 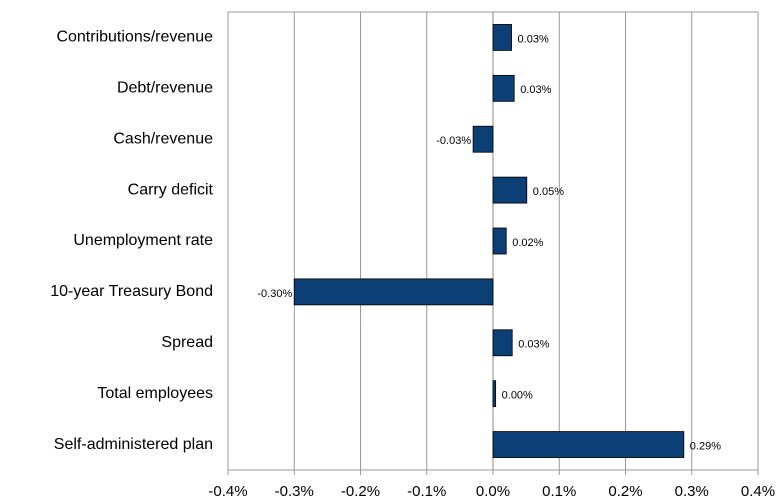 I want to click on x-tick-label: -0.3%, so click(x=294, y=491).